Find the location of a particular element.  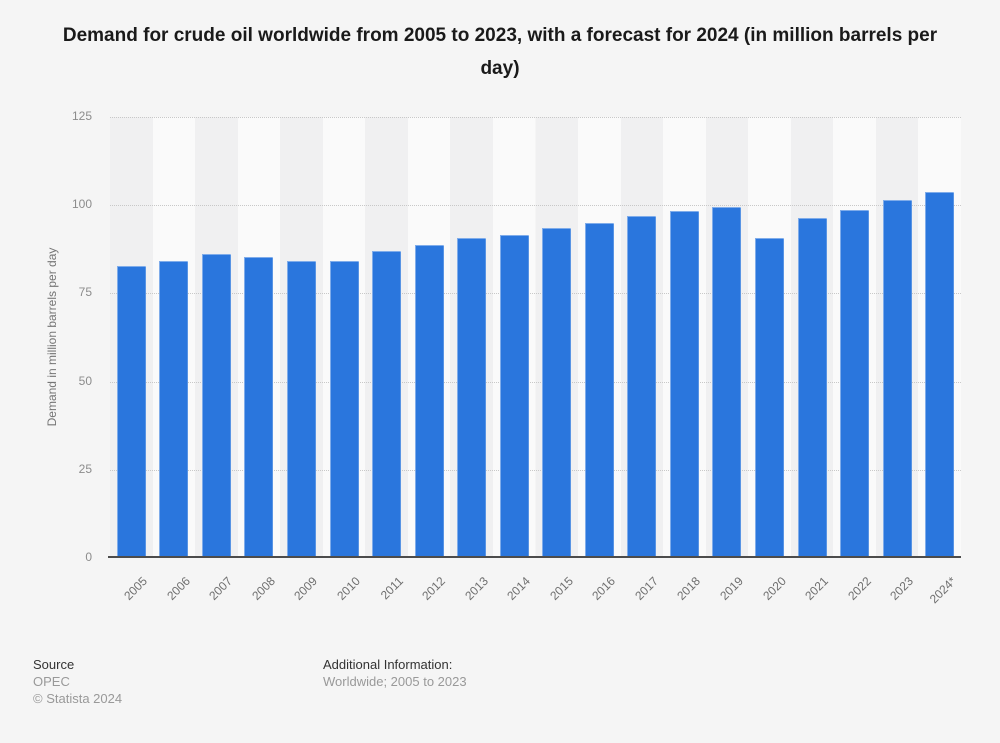

bar-2010 is located at coordinates (344, 409).